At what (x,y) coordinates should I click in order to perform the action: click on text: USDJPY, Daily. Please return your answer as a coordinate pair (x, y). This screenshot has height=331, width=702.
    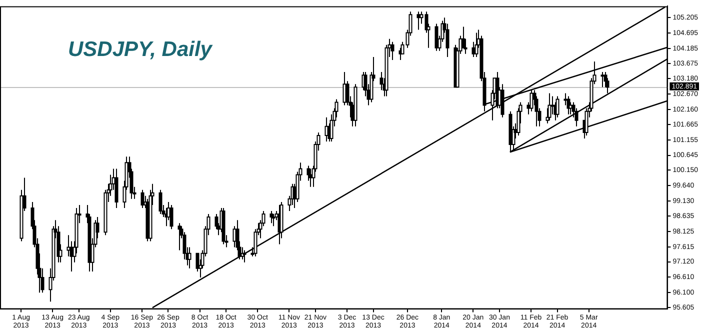
    Looking at the image, I should click on (141, 49).